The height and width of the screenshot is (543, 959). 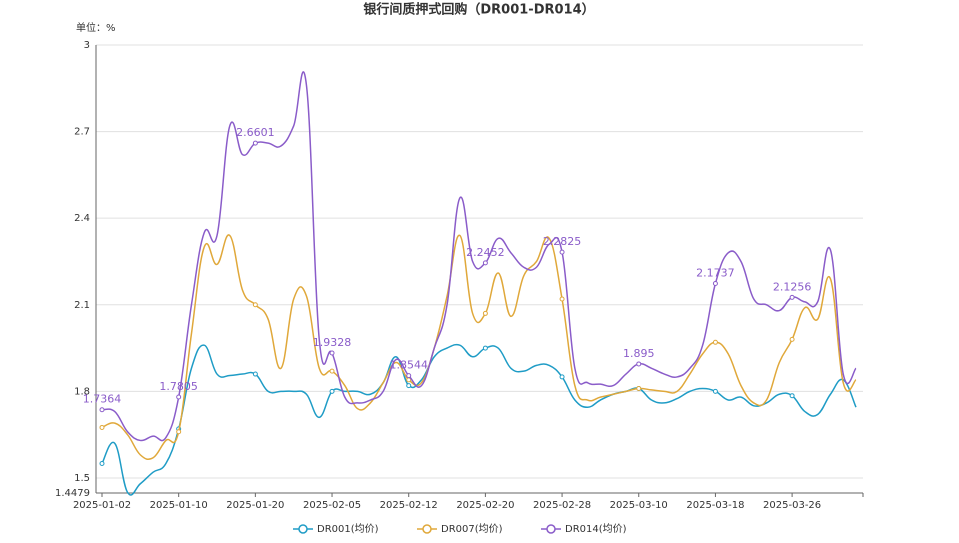 I want to click on data-label: 2.1737, so click(x=715, y=273).